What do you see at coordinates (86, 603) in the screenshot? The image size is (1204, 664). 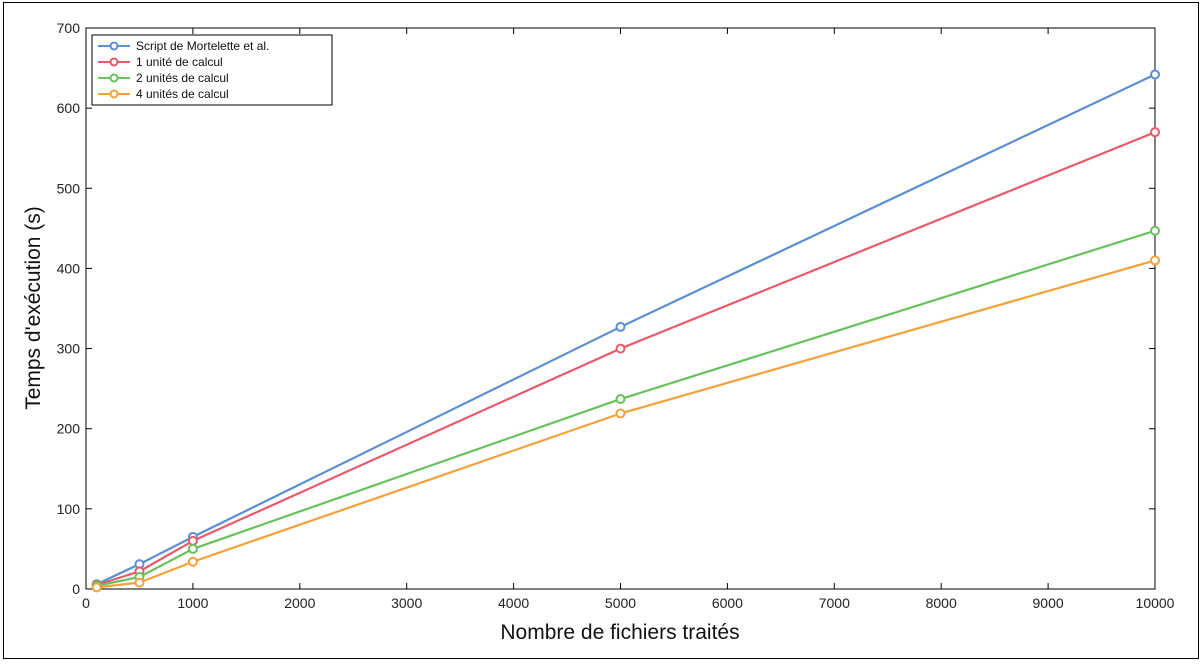 I see `x-tick-label: 0` at bounding box center [86, 603].